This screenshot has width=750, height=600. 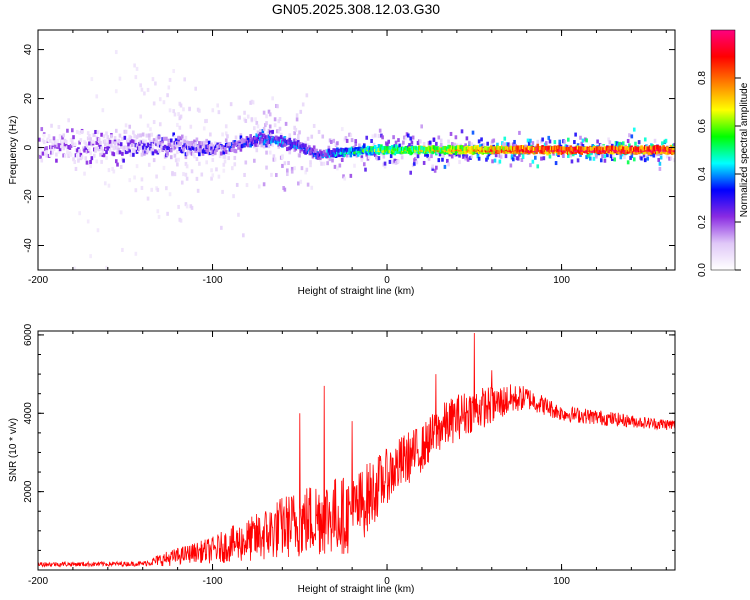 I want to click on snr-y-tick-label: 4000, so click(x=28, y=413).